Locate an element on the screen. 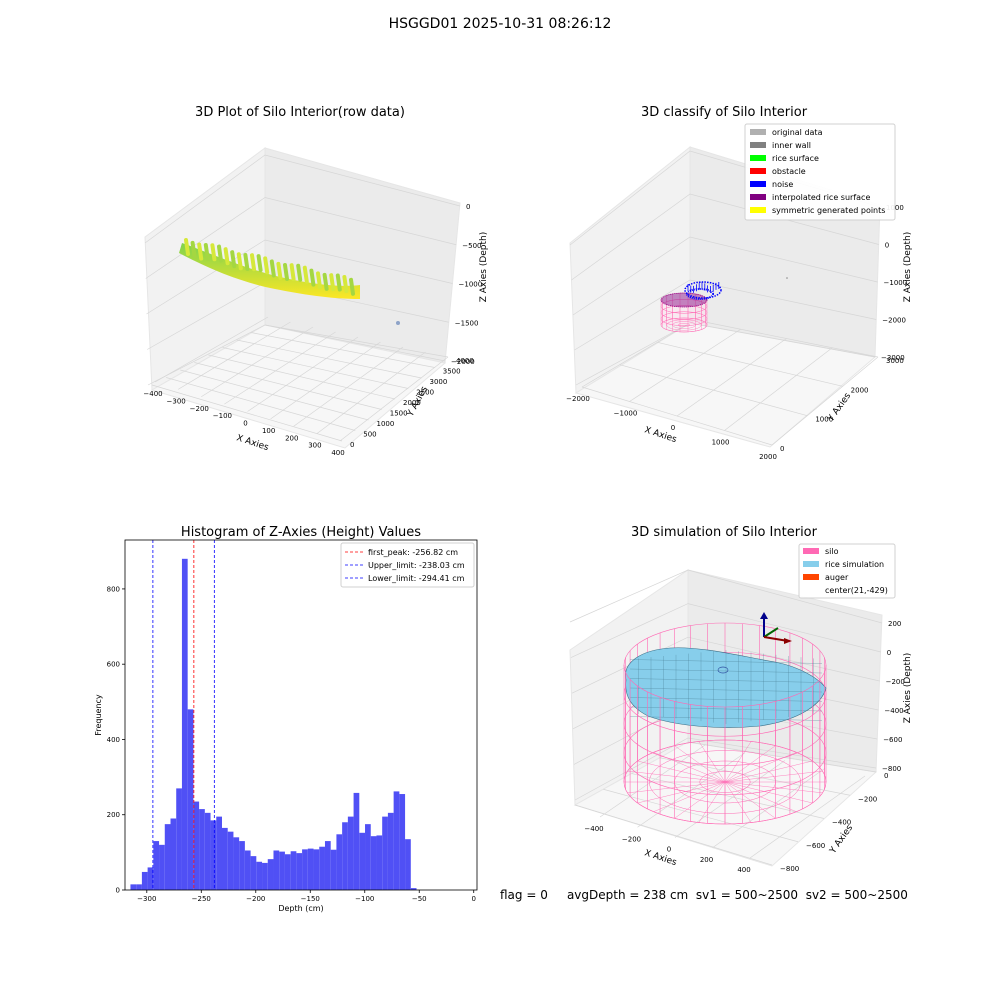 The image size is (1000, 1000). y-tick-label: 500 is located at coordinates (369, 435).